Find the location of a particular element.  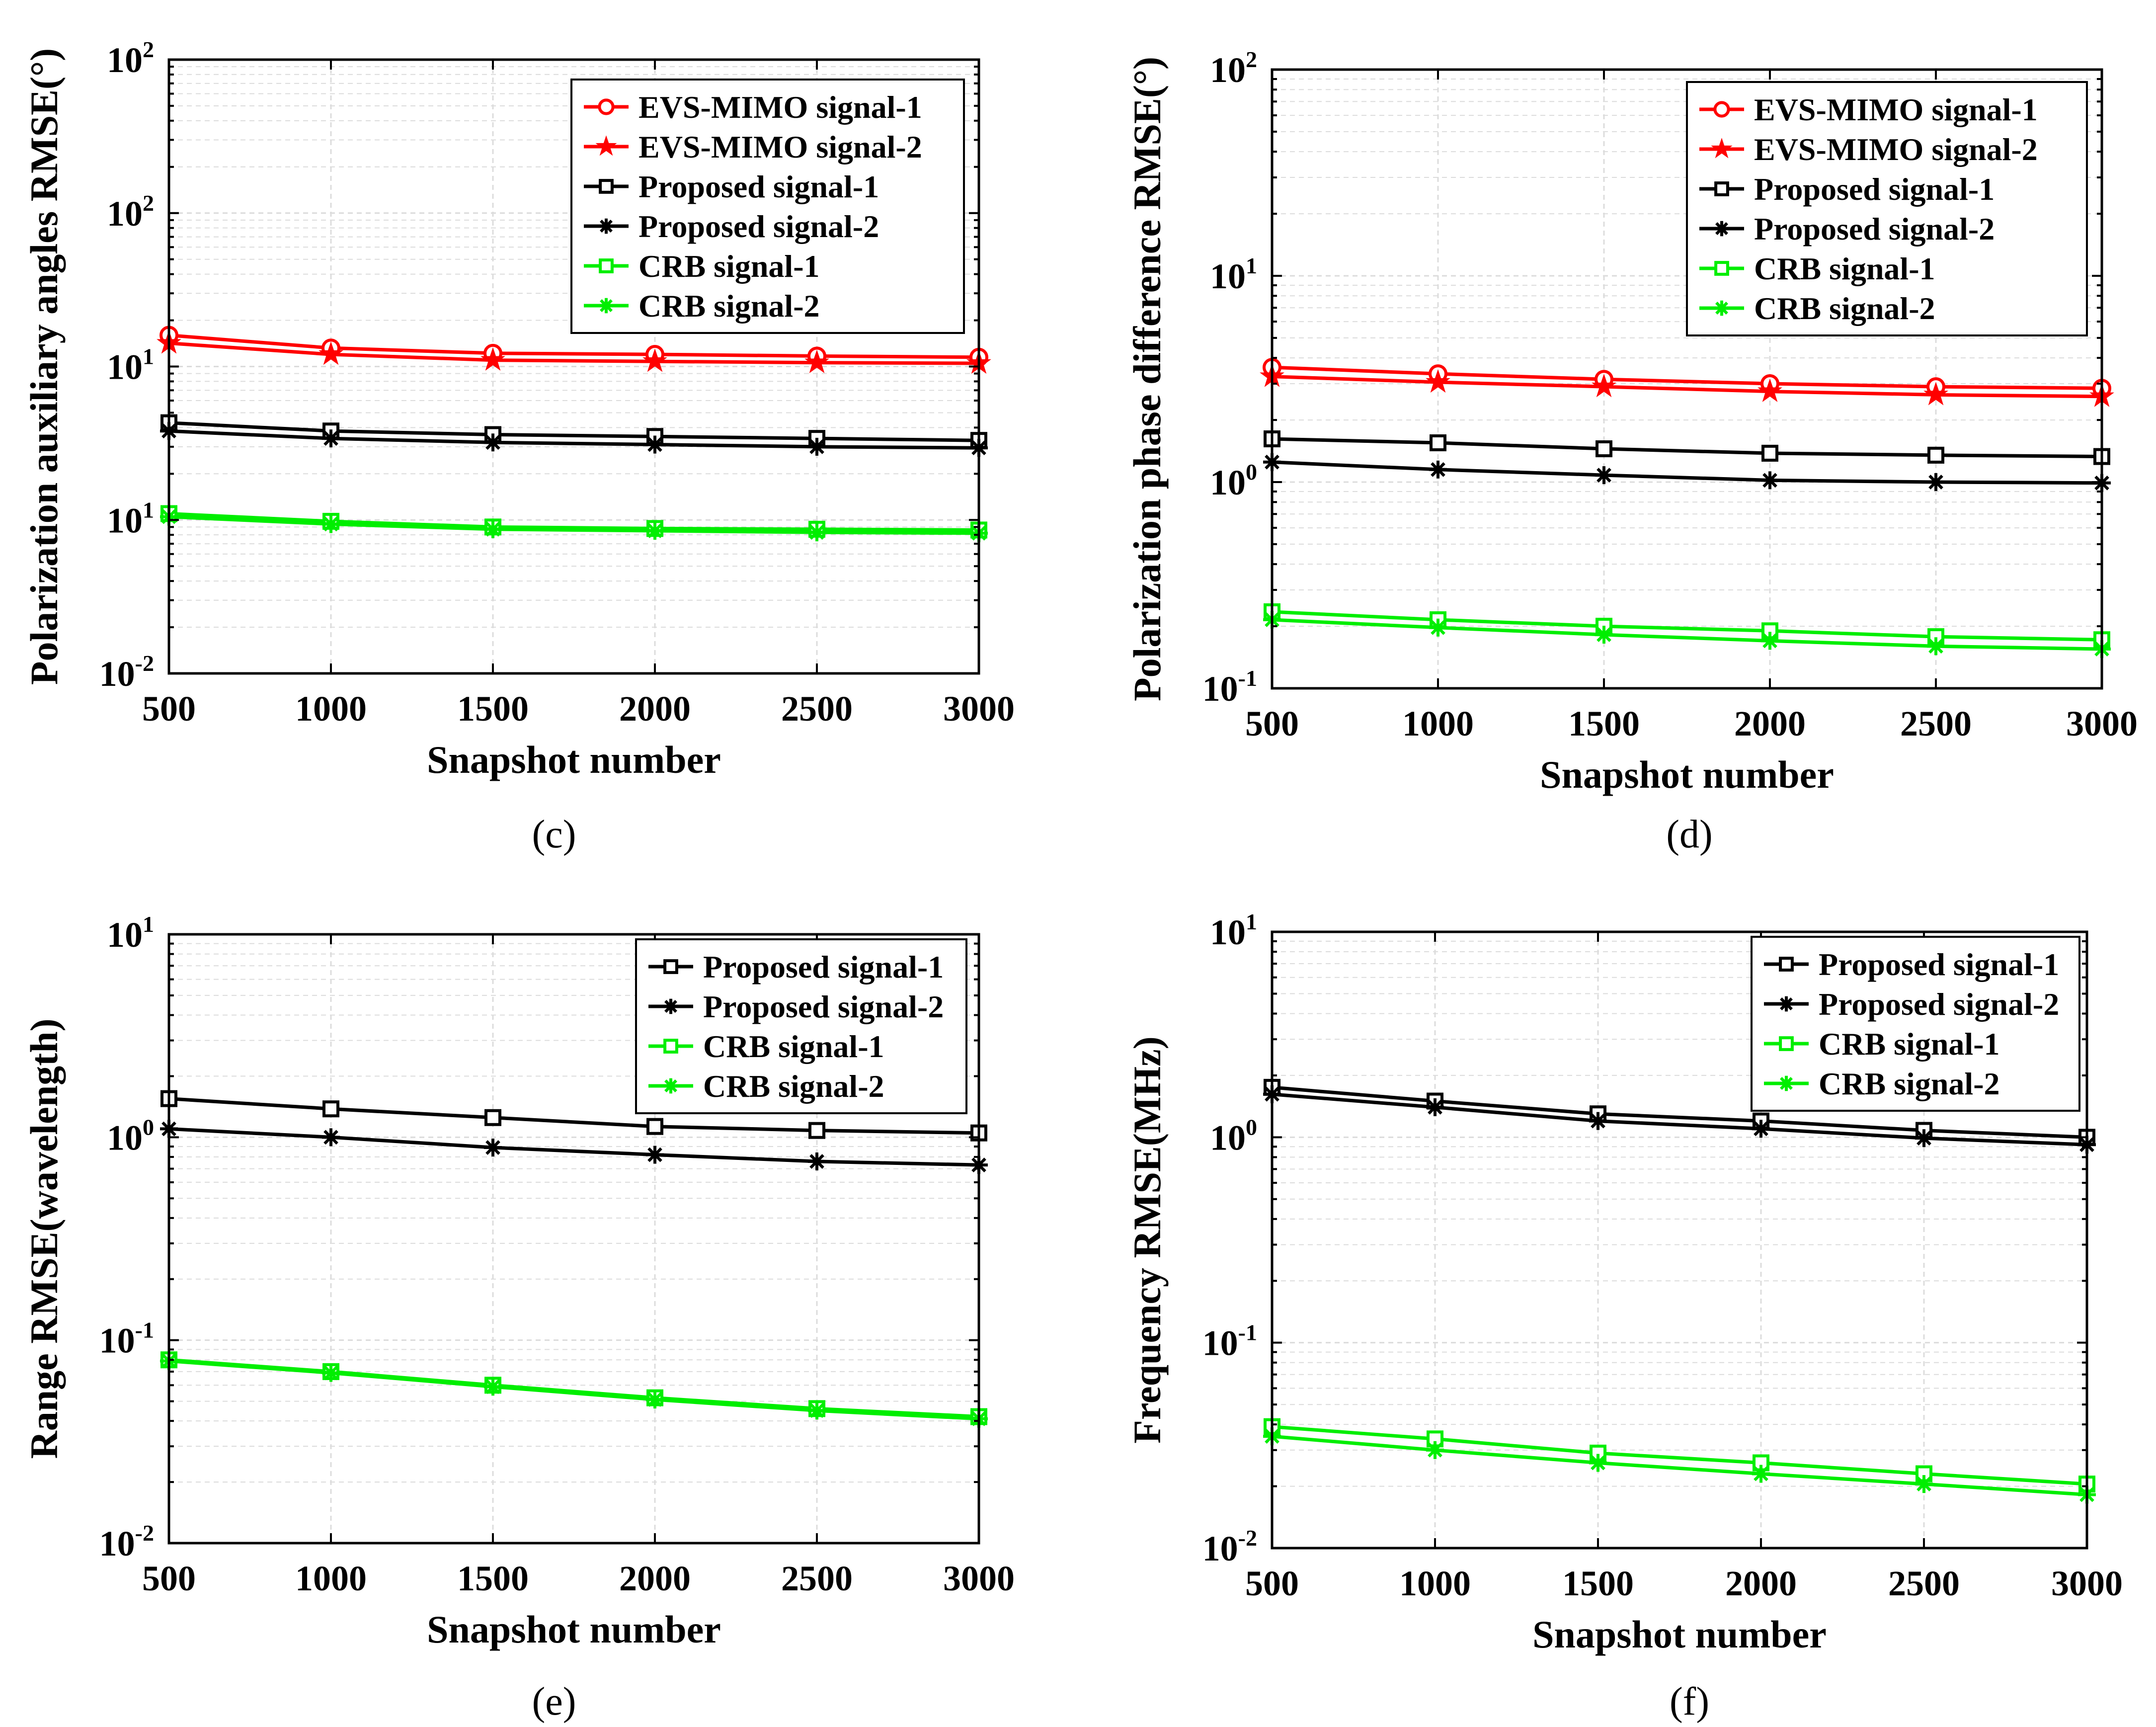

legend-entry: CRB signal-1 is located at coordinates (1882, 1044).